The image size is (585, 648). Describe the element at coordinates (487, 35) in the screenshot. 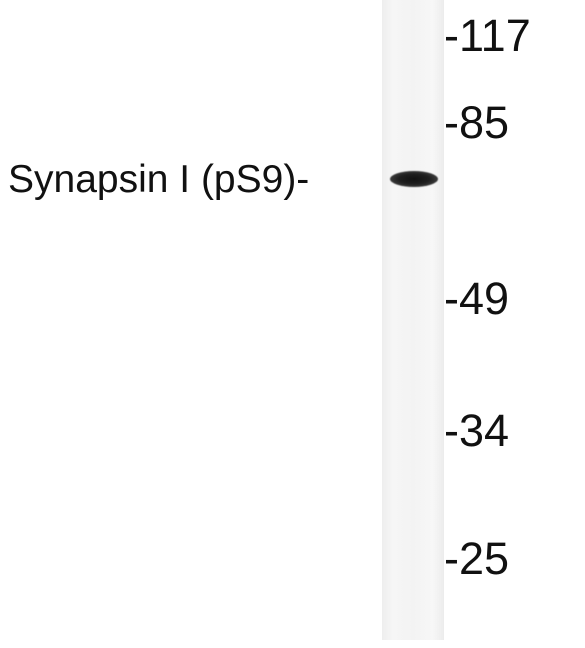

I see `marker-117: -117` at that location.